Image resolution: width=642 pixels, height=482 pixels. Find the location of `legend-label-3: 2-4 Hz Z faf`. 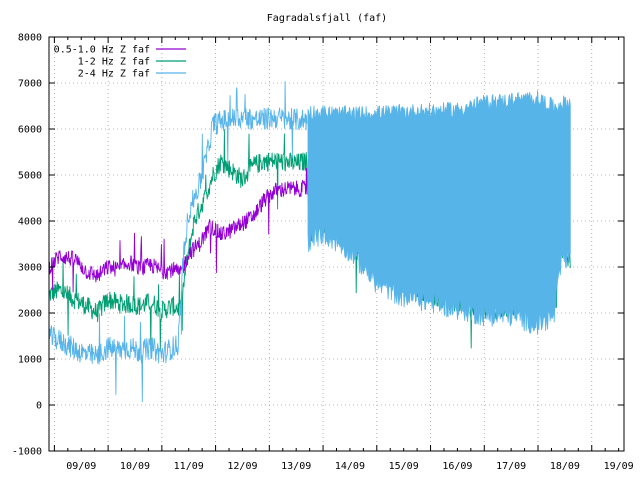

legend-label-3: 2-4 Hz Z faf is located at coordinates (114, 74).